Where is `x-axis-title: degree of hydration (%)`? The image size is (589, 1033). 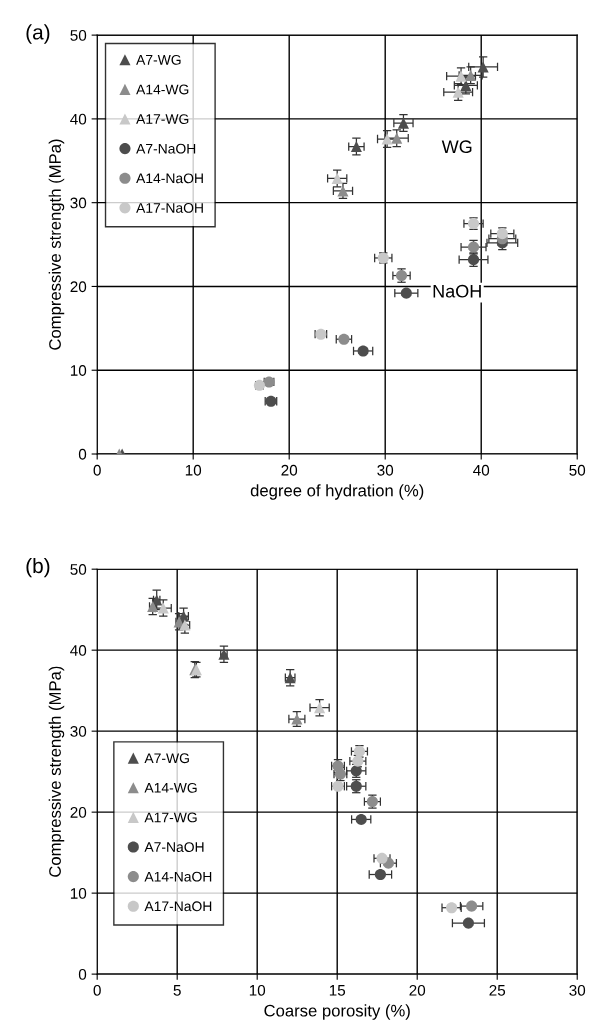
x-axis-title: degree of hydration (%) is located at coordinates (337, 492).